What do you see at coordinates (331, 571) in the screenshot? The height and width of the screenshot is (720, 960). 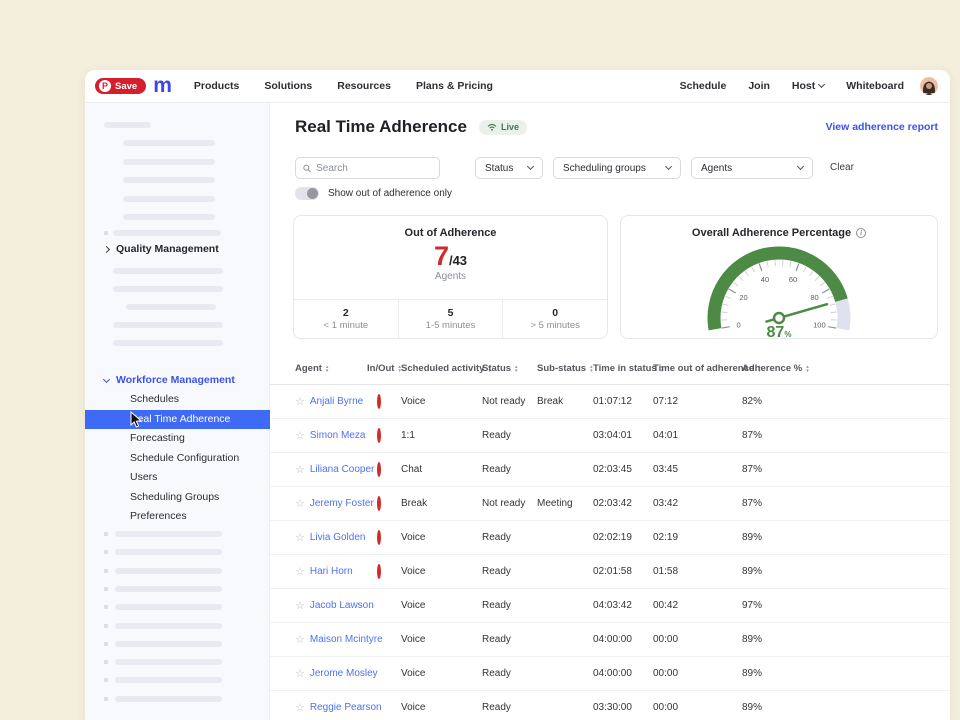 I see `agent-link: Hari Horn` at bounding box center [331, 571].